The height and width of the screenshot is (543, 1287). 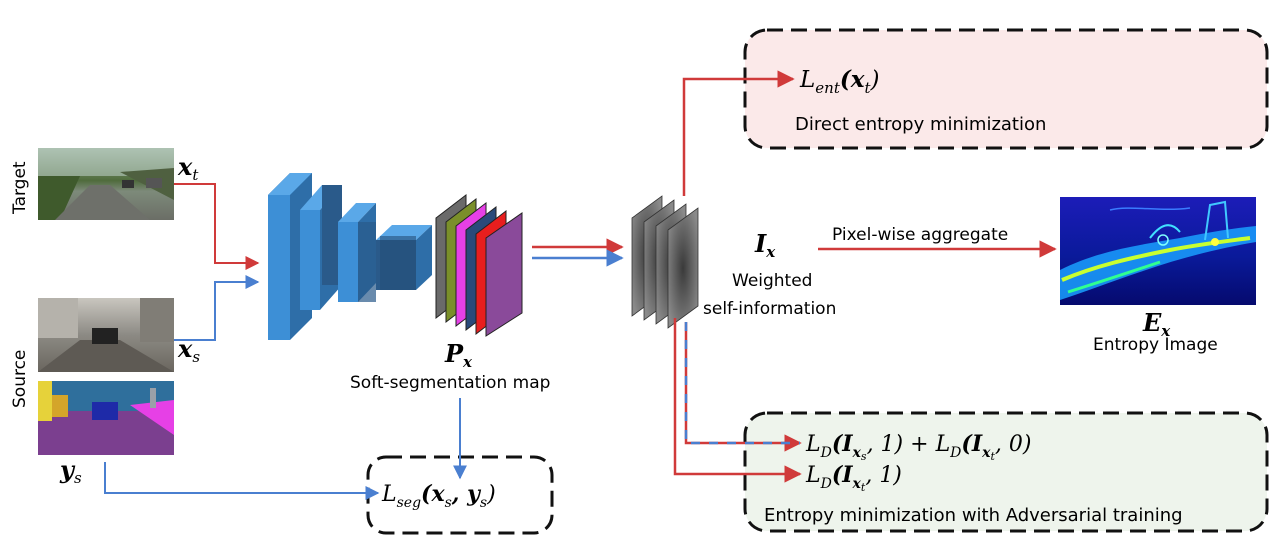 What do you see at coordinates (70, 471) in the screenshot?
I see `y-s-symbol: ys` at bounding box center [70, 471].